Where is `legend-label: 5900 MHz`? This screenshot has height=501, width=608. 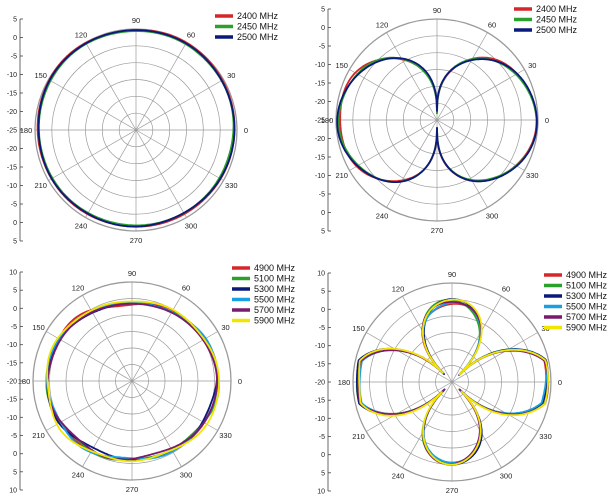
legend-label: 5900 MHz is located at coordinates (275, 321).